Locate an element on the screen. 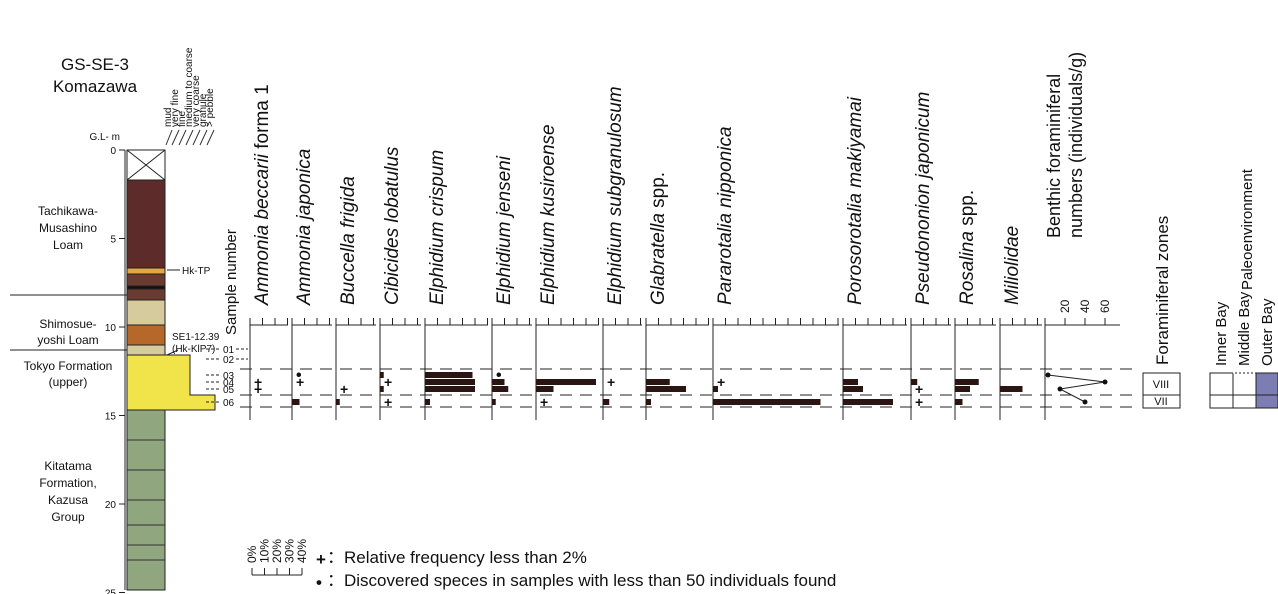 The image size is (1278, 594). depth-label: 0 is located at coordinates (113, 151).